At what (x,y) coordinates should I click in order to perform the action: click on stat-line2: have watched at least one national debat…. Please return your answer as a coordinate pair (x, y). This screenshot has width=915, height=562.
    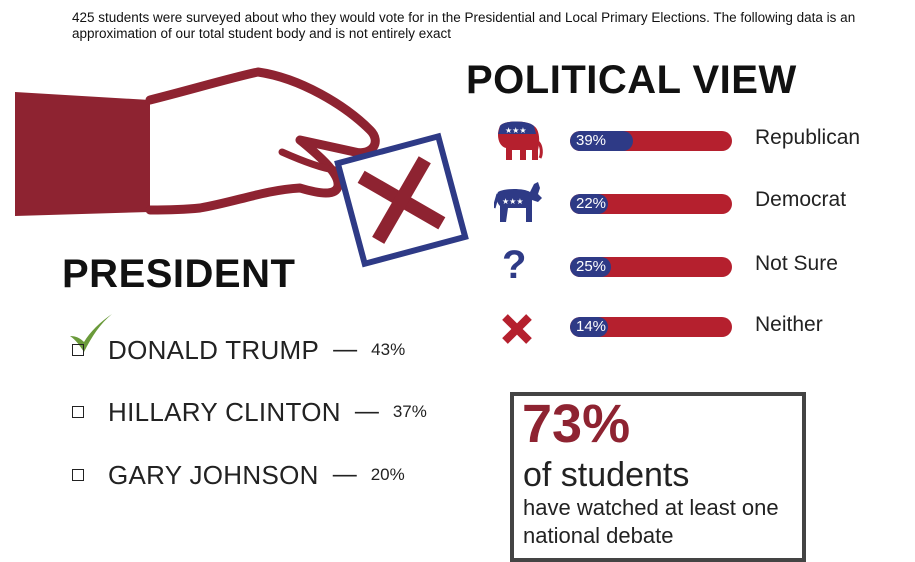
    Looking at the image, I should click on (651, 521).